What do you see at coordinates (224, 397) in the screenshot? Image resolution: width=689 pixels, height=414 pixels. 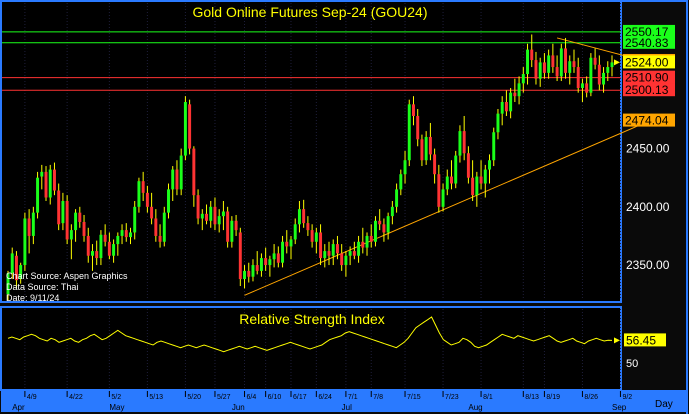 I see `x-tick-label: 5/27` at bounding box center [224, 397].